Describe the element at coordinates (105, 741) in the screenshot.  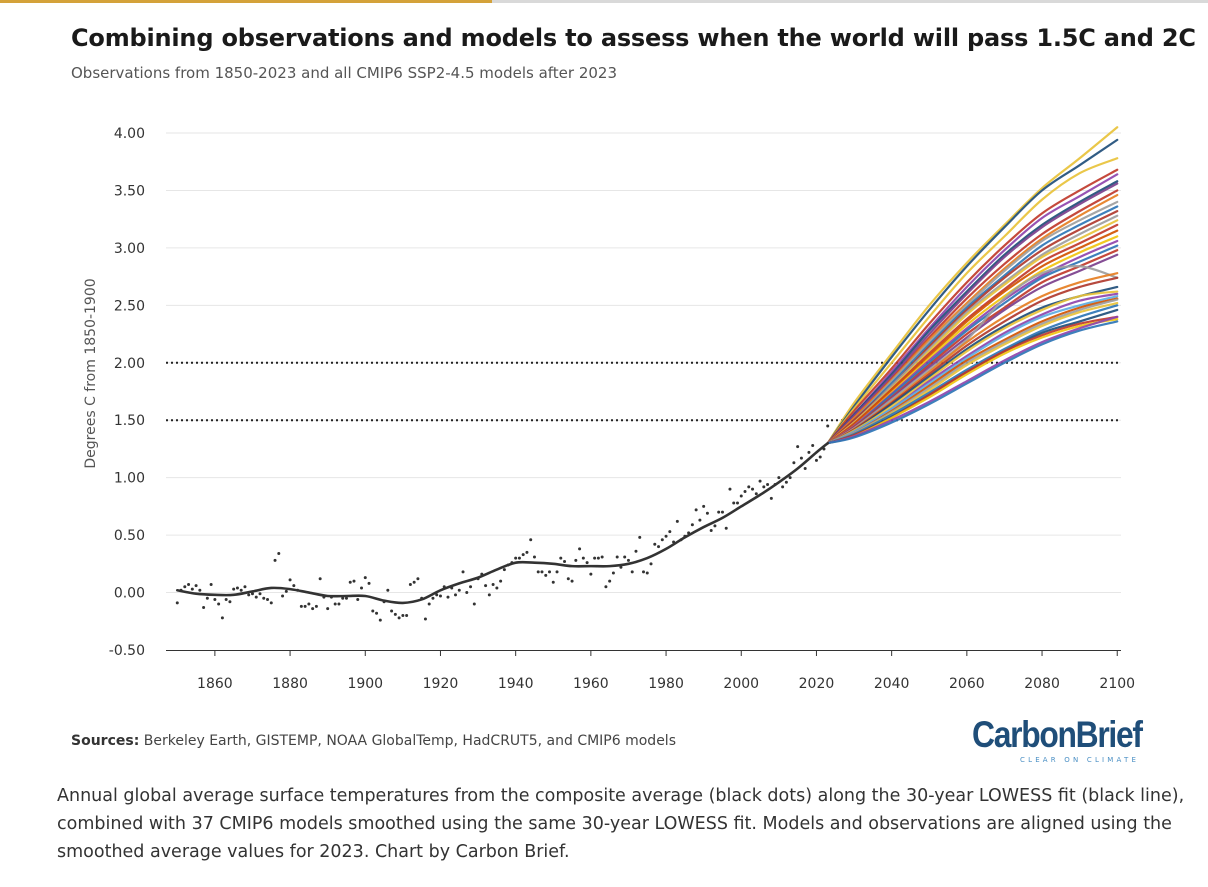
I see `sources-label: Sources:` at that location.